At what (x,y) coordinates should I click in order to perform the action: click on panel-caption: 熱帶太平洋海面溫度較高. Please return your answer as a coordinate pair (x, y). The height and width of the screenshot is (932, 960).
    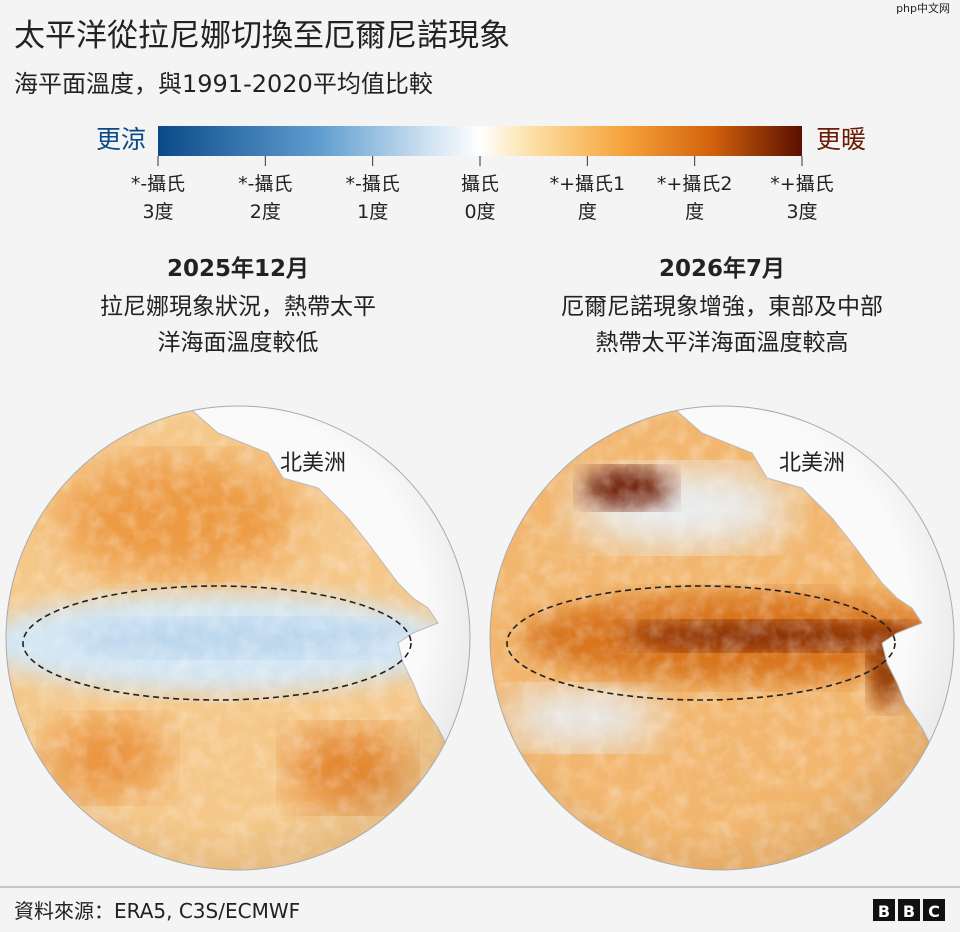
    Looking at the image, I should click on (722, 343).